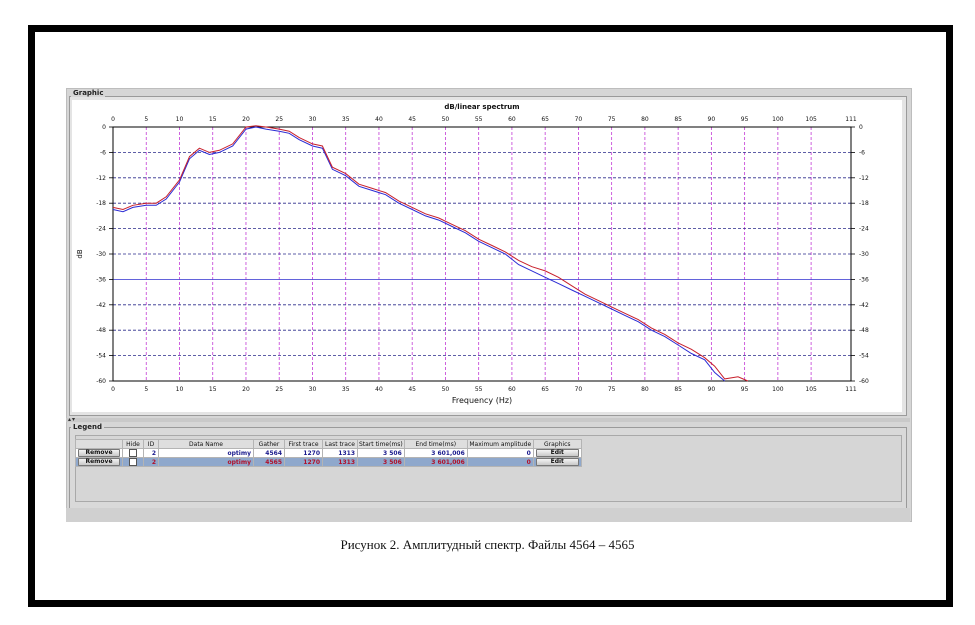  Describe the element at coordinates (269, 453) in the screenshot. I see `gather-cell: 4564` at that location.